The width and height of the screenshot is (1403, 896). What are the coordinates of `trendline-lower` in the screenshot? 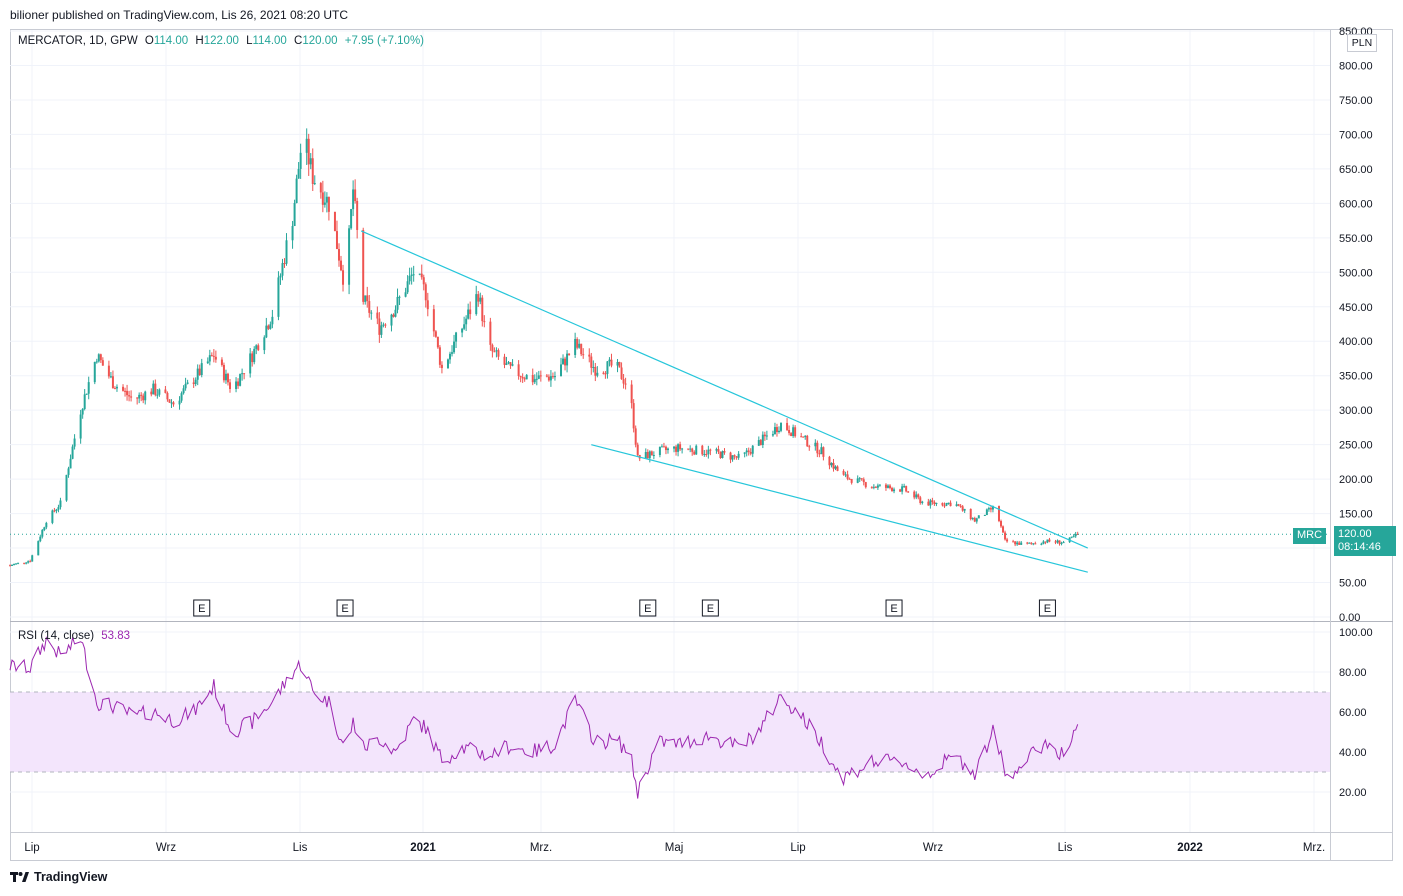 It's located at (839, 508).